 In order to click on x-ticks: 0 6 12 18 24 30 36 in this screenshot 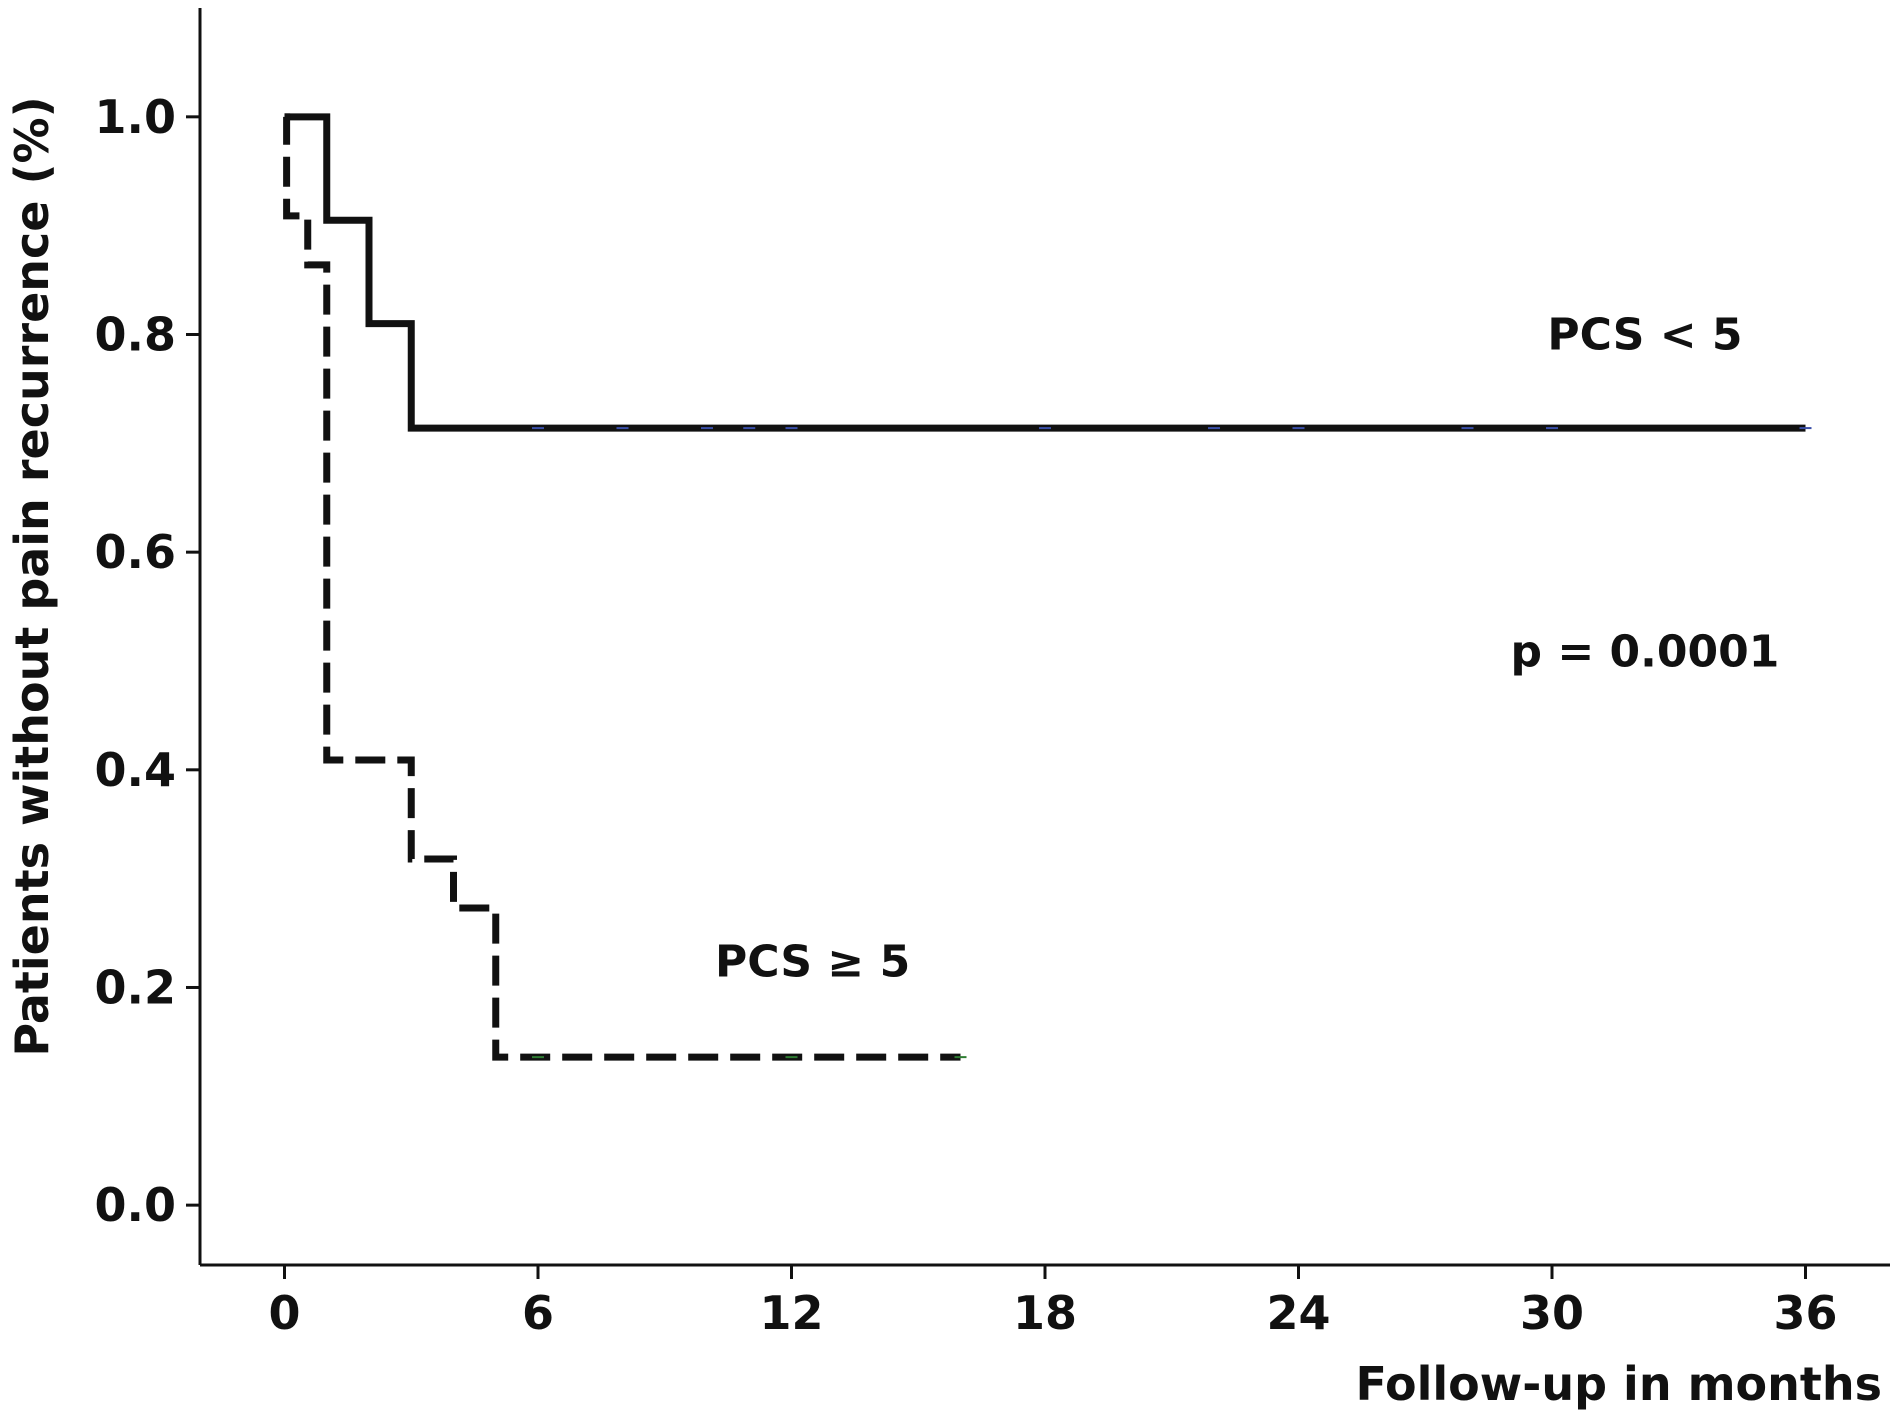, I will do `click(1053, 1302)`.